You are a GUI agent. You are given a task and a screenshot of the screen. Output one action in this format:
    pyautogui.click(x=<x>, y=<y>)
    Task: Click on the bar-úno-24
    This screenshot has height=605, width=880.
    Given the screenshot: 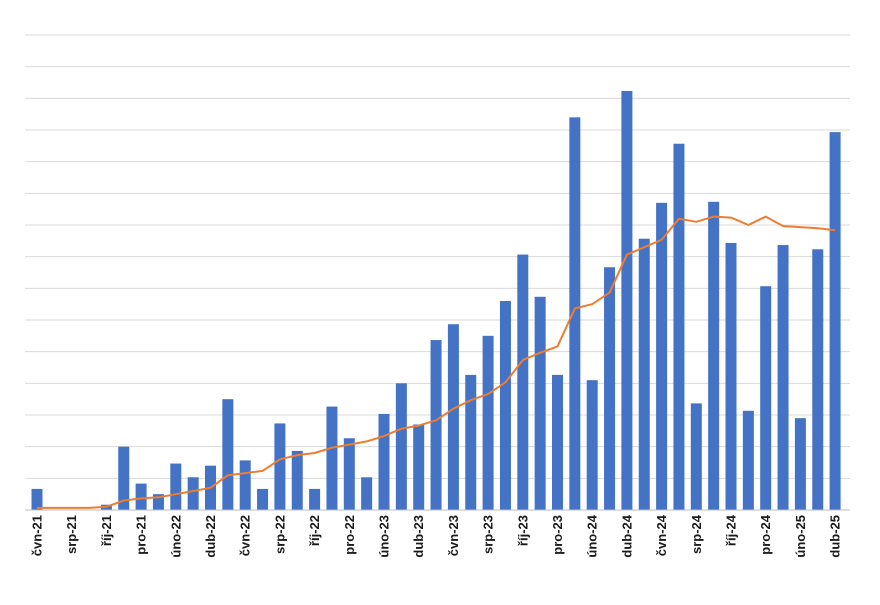 What is the action you would take?
    pyautogui.click(x=592, y=445)
    